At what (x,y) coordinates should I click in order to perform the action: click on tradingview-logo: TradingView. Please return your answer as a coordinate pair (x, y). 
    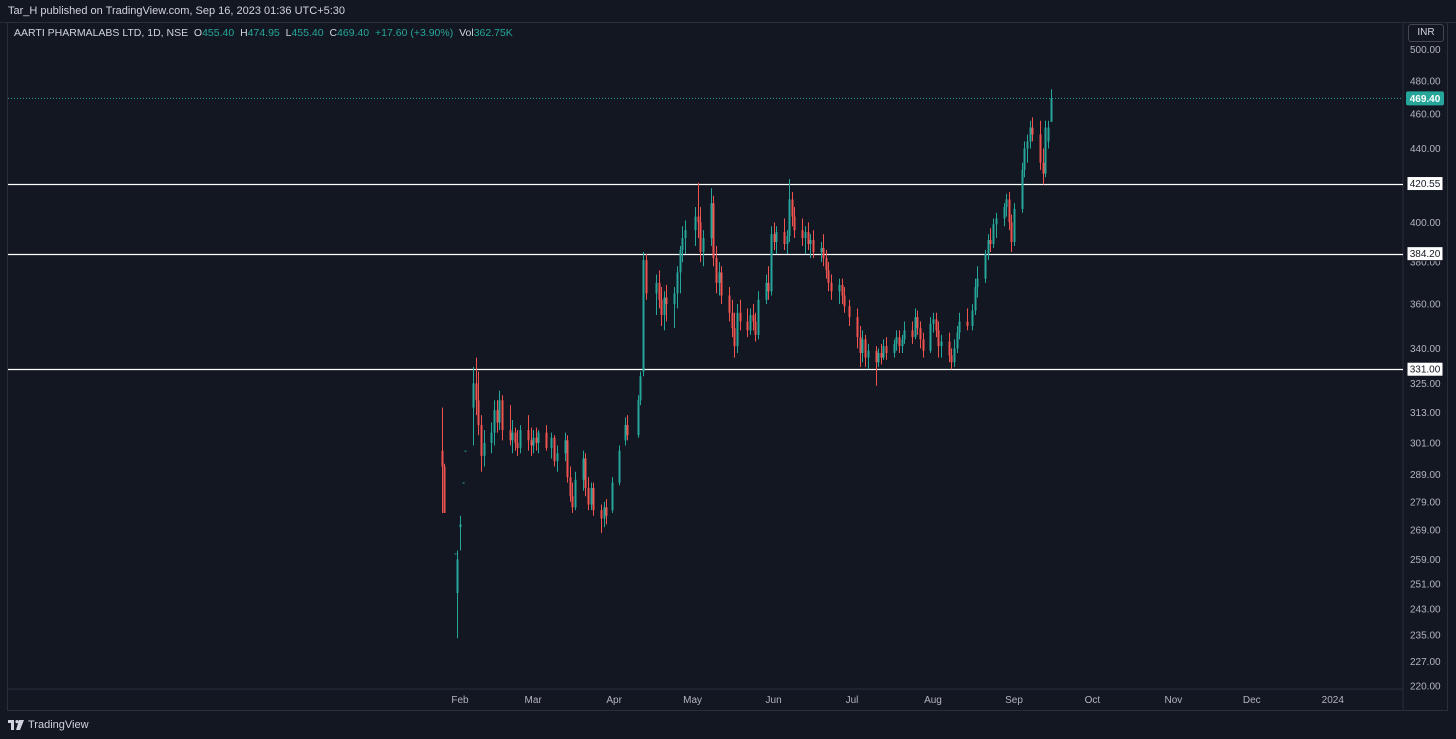
    Looking at the image, I should click on (48, 725).